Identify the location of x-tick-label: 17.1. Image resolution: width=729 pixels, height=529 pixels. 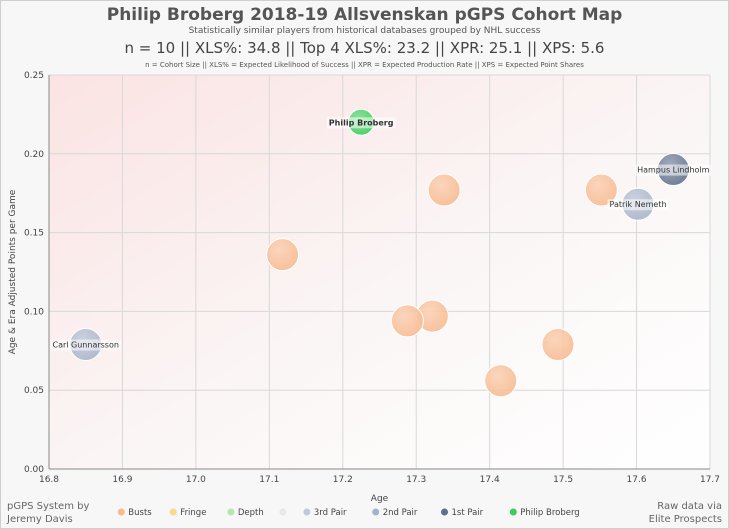
(269, 480).